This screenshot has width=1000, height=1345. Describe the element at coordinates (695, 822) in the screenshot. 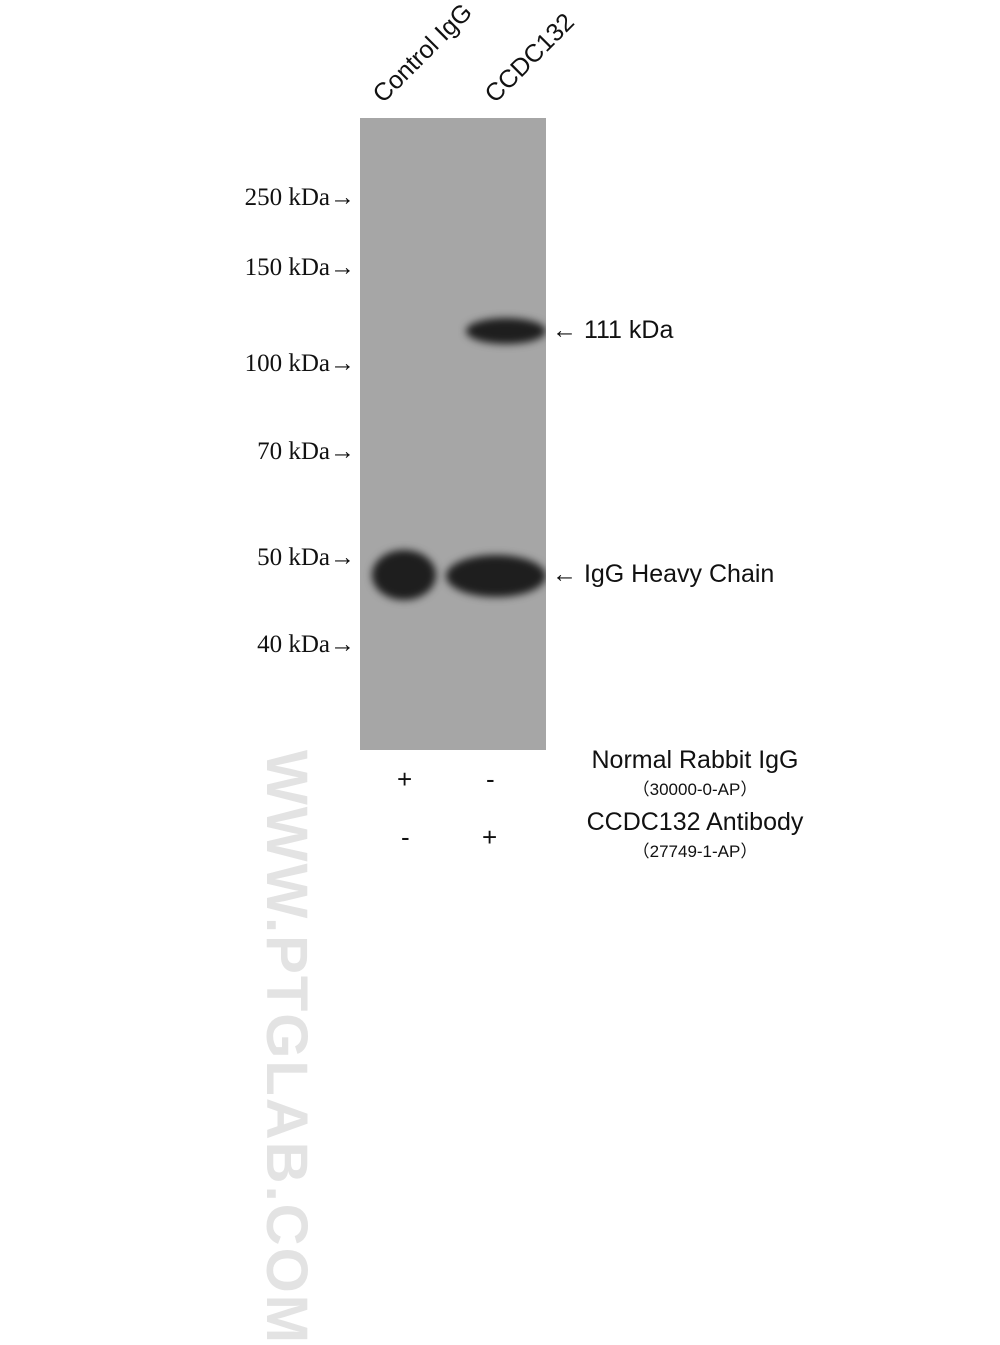

I see `reagent-name: CCDC132 Antibody` at that location.